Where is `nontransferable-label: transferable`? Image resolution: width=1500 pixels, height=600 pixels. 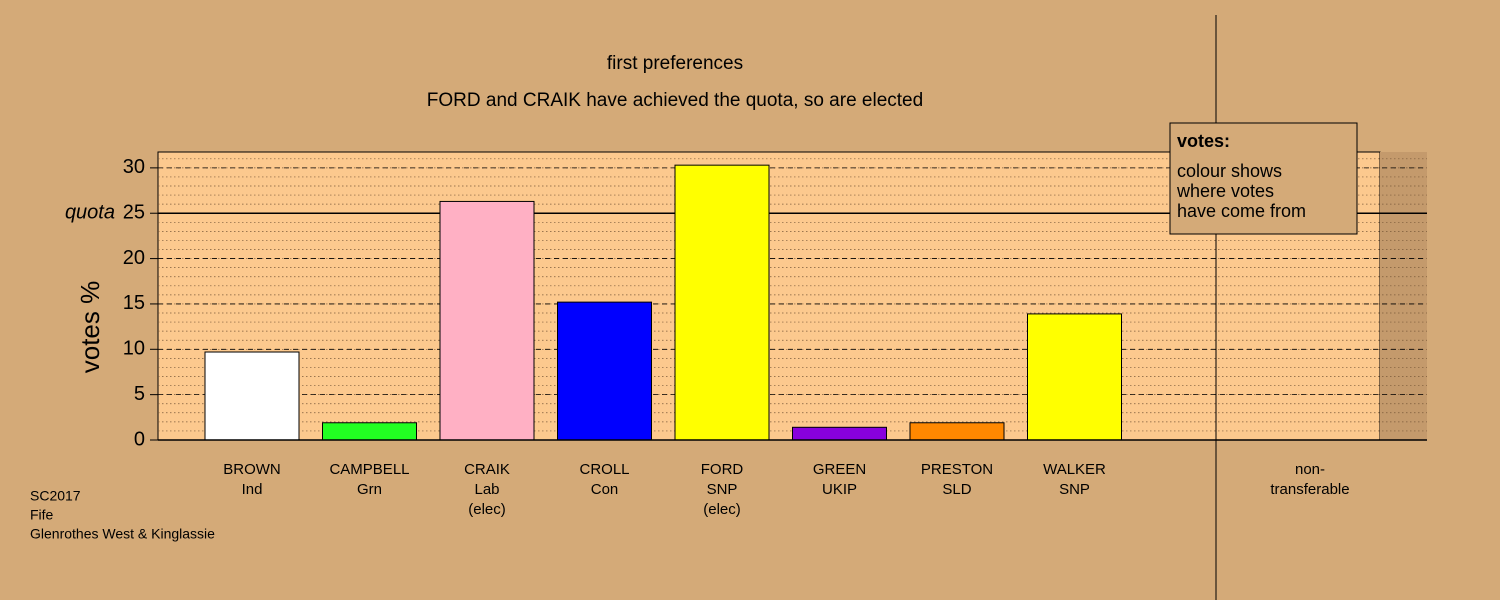
nontransferable-label: transferable is located at coordinates (1309, 489).